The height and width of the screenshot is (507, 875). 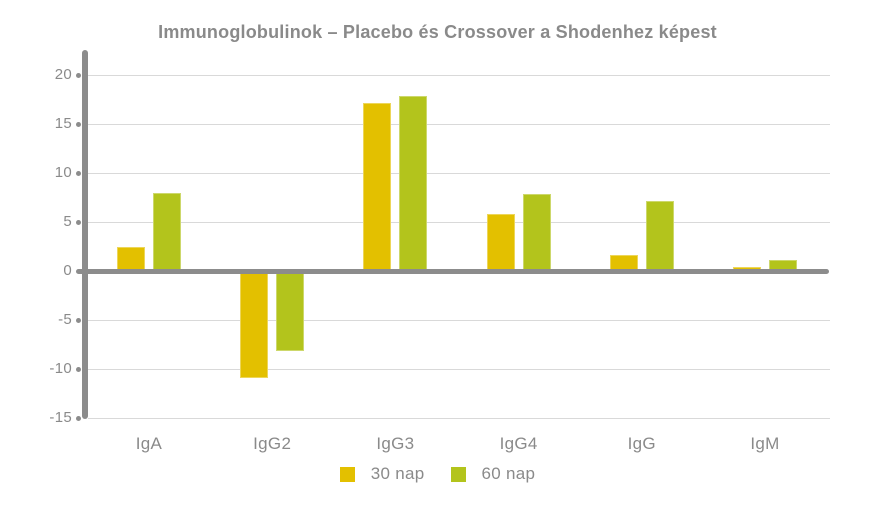 What do you see at coordinates (78, 418) in the screenshot?
I see `y-tick-mark--15` at bounding box center [78, 418].